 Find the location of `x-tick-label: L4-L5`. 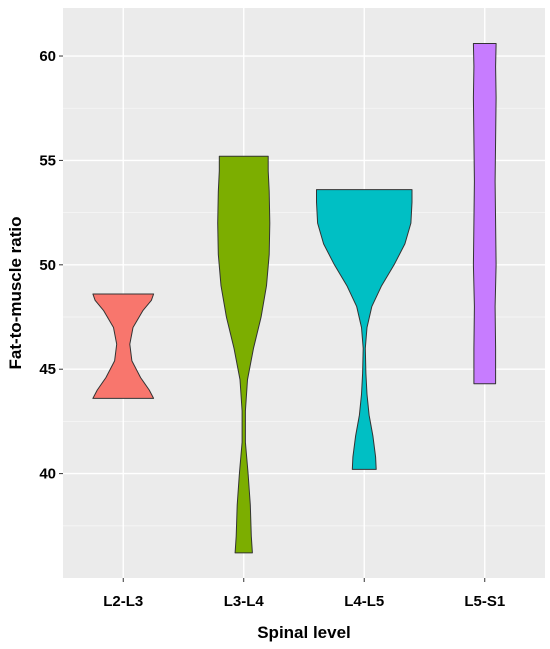

x-tick-label: L4-L5 is located at coordinates (364, 601).